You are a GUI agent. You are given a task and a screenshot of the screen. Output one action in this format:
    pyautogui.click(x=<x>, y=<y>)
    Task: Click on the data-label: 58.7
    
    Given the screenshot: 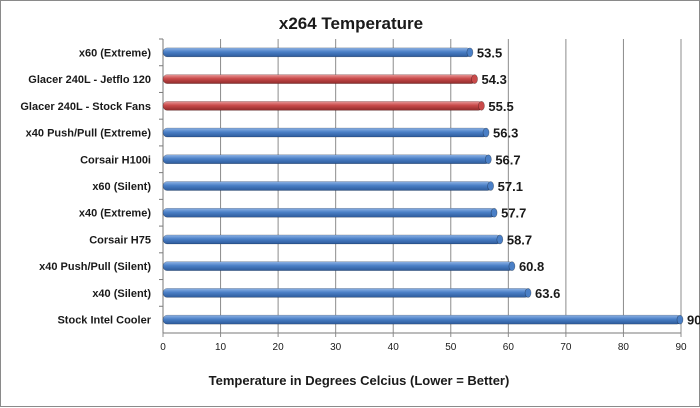 What is the action you would take?
    pyautogui.click(x=519, y=239)
    